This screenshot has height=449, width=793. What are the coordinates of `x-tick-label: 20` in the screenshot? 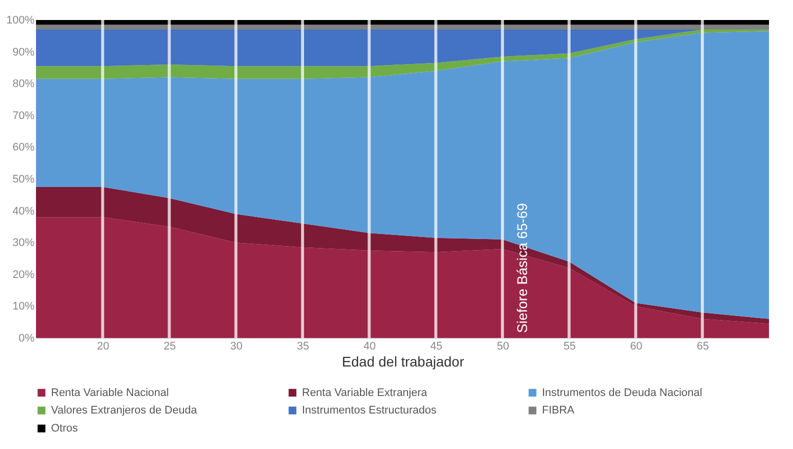 It's located at (103, 346).